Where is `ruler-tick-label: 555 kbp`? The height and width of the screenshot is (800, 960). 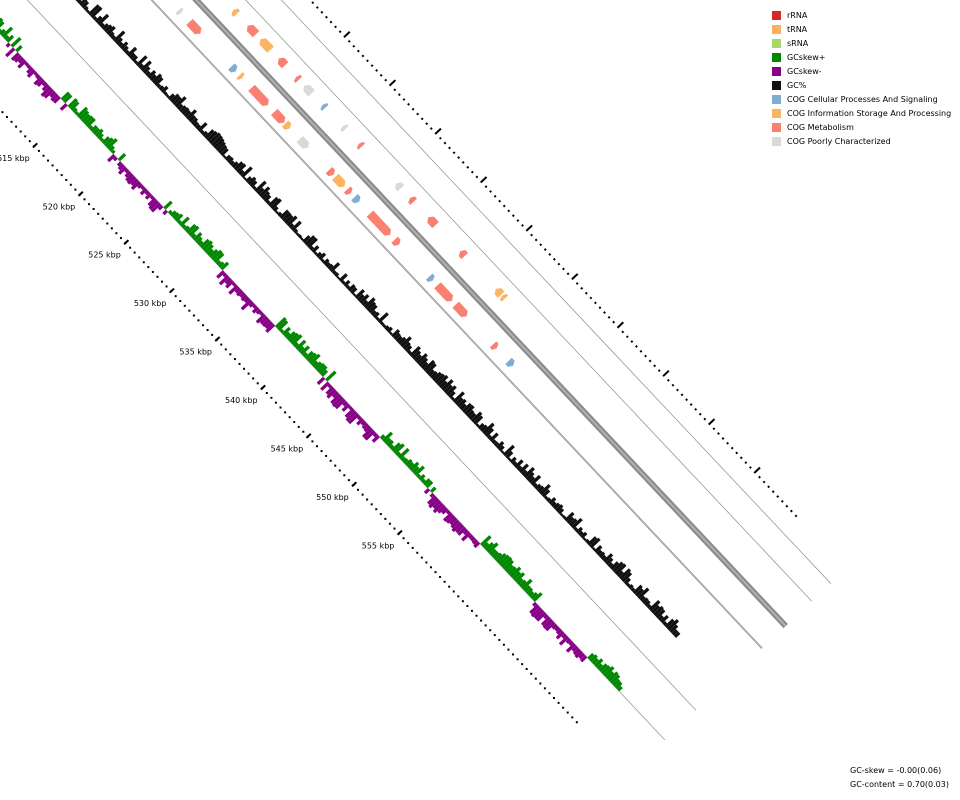 ruler-tick-label: 555 kbp is located at coordinates (378, 545).